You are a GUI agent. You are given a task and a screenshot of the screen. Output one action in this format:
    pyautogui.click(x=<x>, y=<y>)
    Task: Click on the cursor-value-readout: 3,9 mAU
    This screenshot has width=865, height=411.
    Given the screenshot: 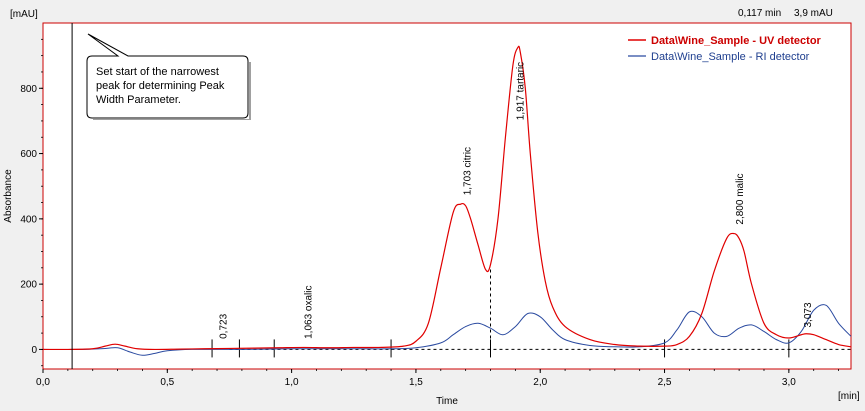 What is the action you would take?
    pyautogui.click(x=813, y=13)
    